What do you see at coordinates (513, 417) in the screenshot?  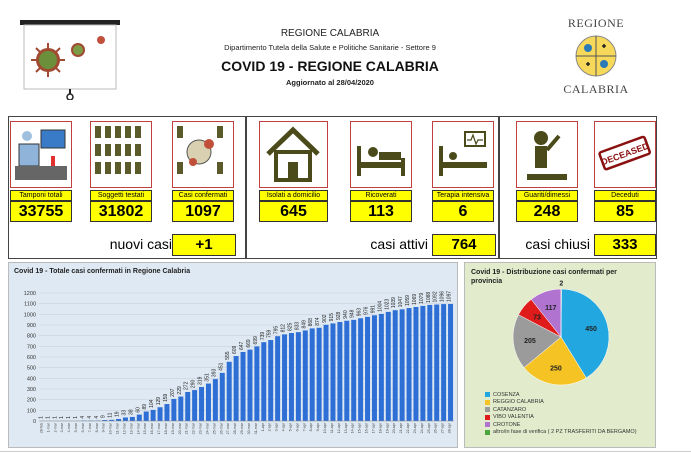 I see `legend-label: VIBO VALENTIA` at bounding box center [513, 417].